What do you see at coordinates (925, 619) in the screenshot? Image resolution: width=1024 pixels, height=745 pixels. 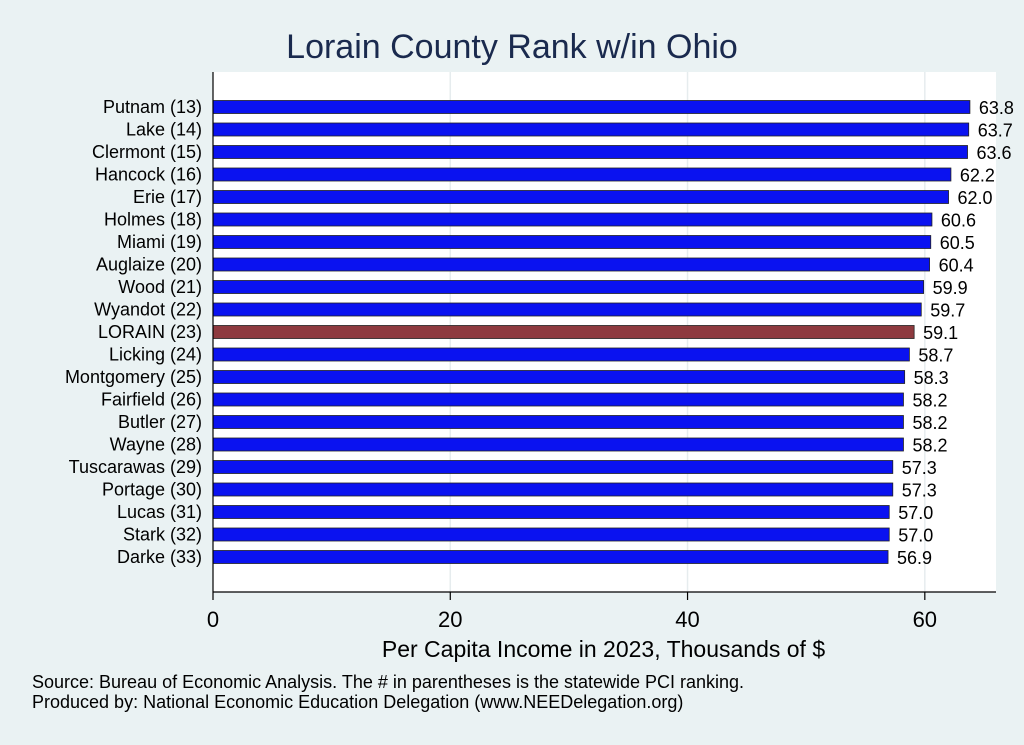 I see `x-tick-label: 60` at bounding box center [925, 619].